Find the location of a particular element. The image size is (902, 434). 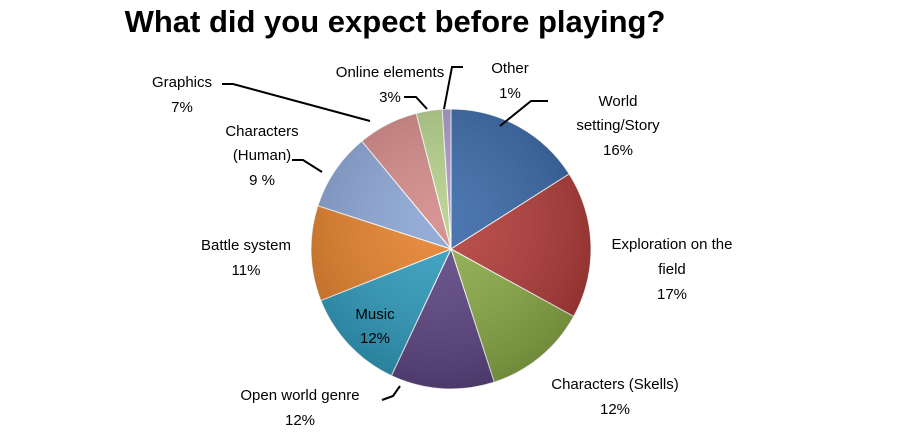

slice-label: Exploration on the field 17% is located at coordinates (672, 269).